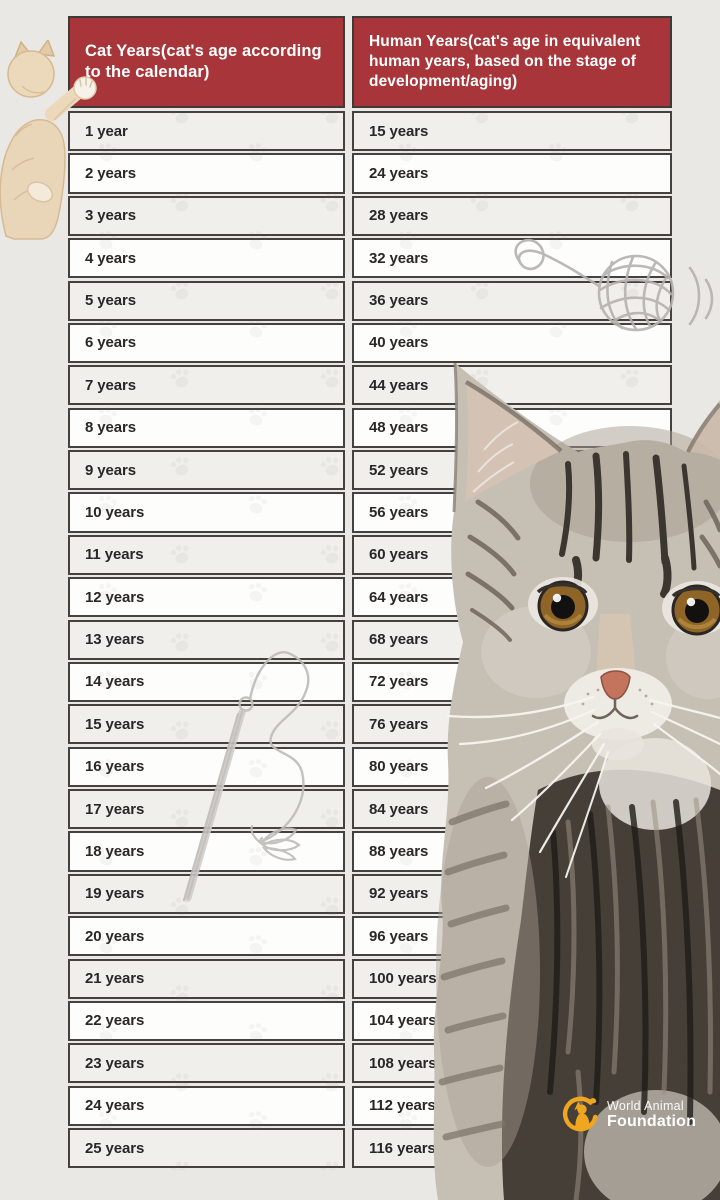 The image size is (720, 1200). What do you see at coordinates (403, 979) in the screenshot?
I see `human-years-value: 100 years` at bounding box center [403, 979].